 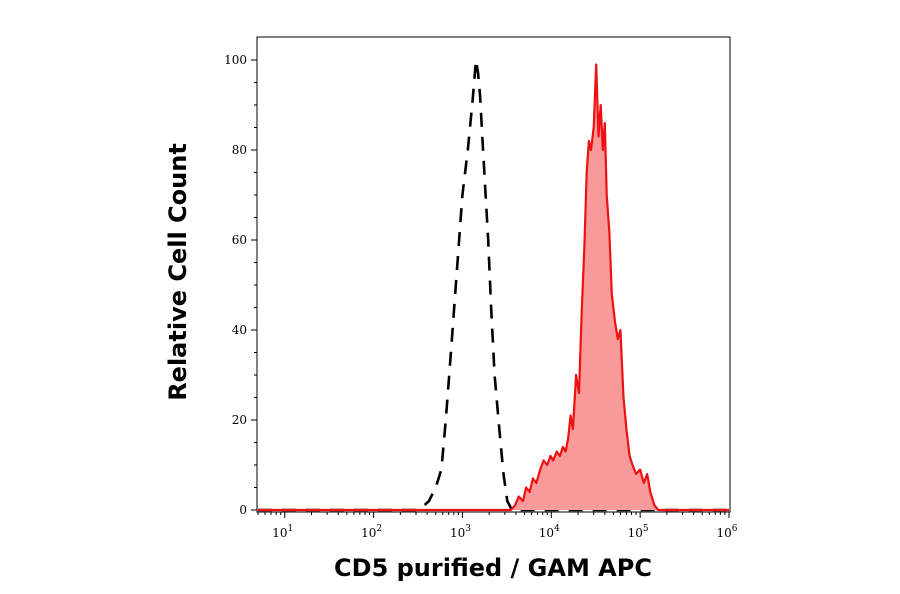 I want to click on y-axis: 0 20 40 60 80 100, so click(x=240, y=285).